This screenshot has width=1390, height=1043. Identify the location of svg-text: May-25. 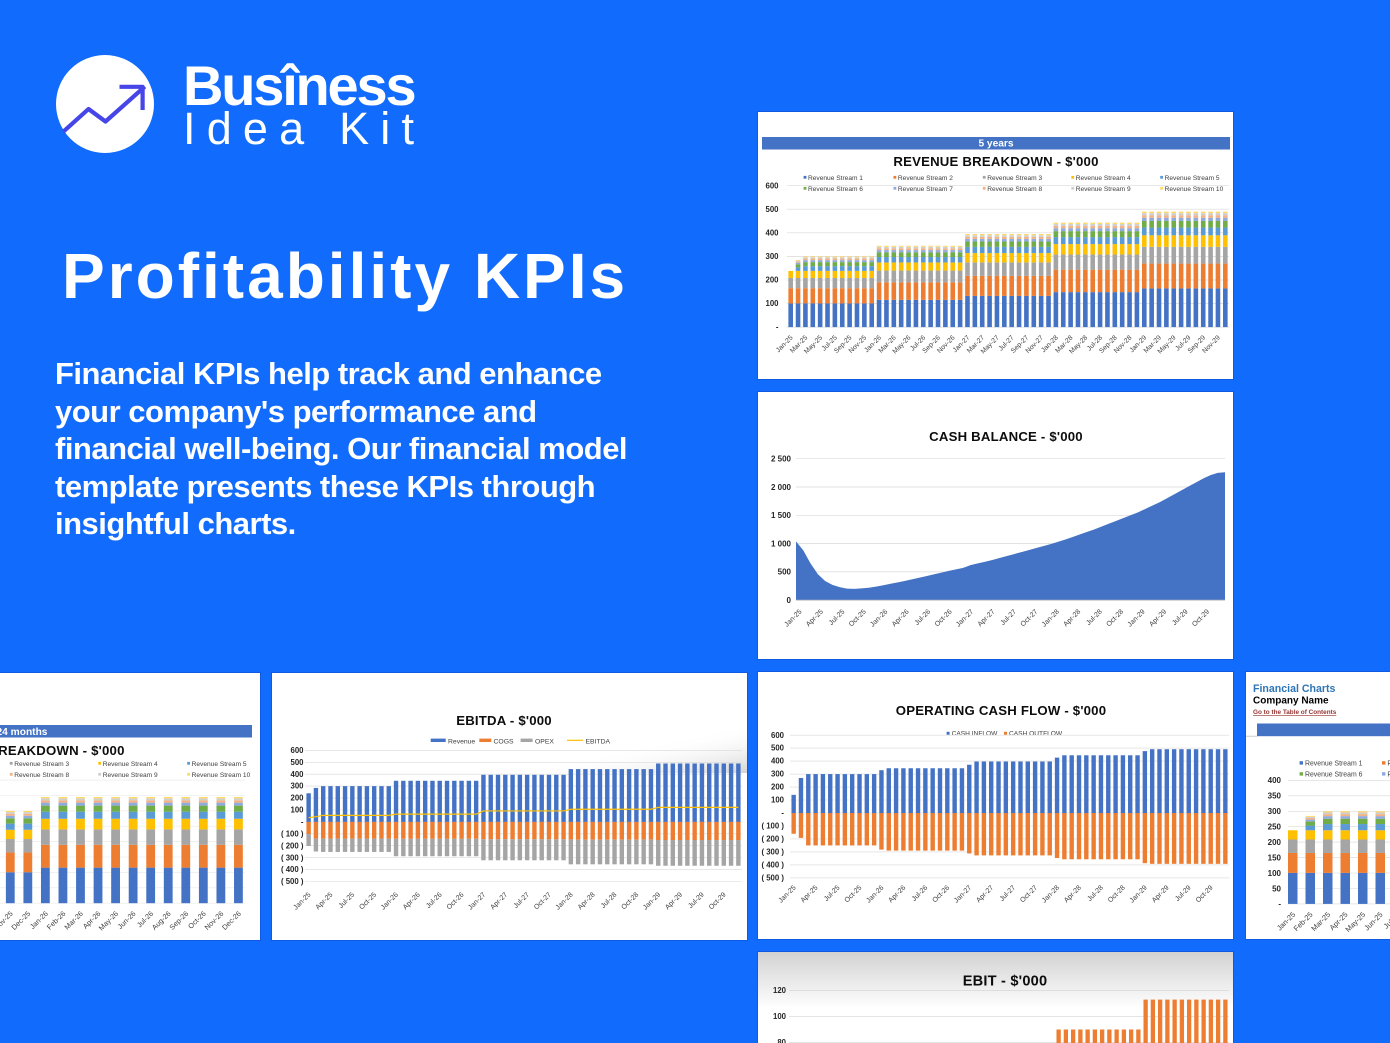
(1355, 922).